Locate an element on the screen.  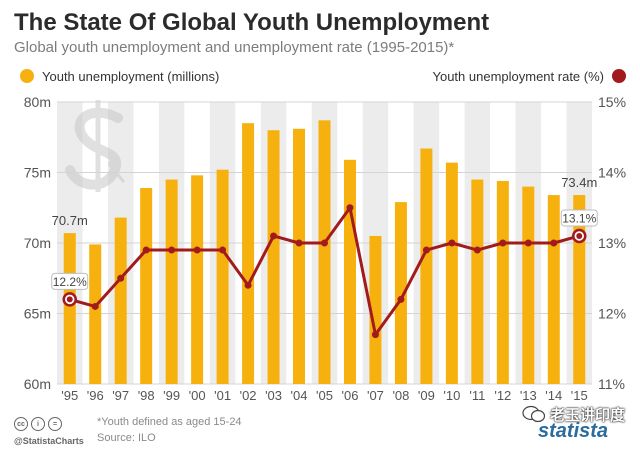
x-tick-label: '11 is located at coordinates (477, 395).